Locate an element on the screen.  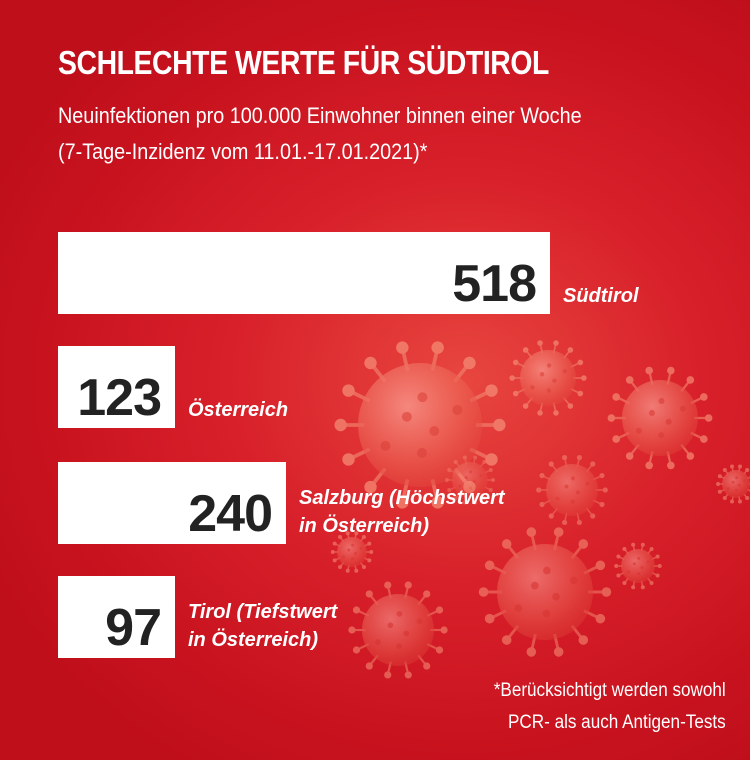
bar: 97 is located at coordinates (116, 617).